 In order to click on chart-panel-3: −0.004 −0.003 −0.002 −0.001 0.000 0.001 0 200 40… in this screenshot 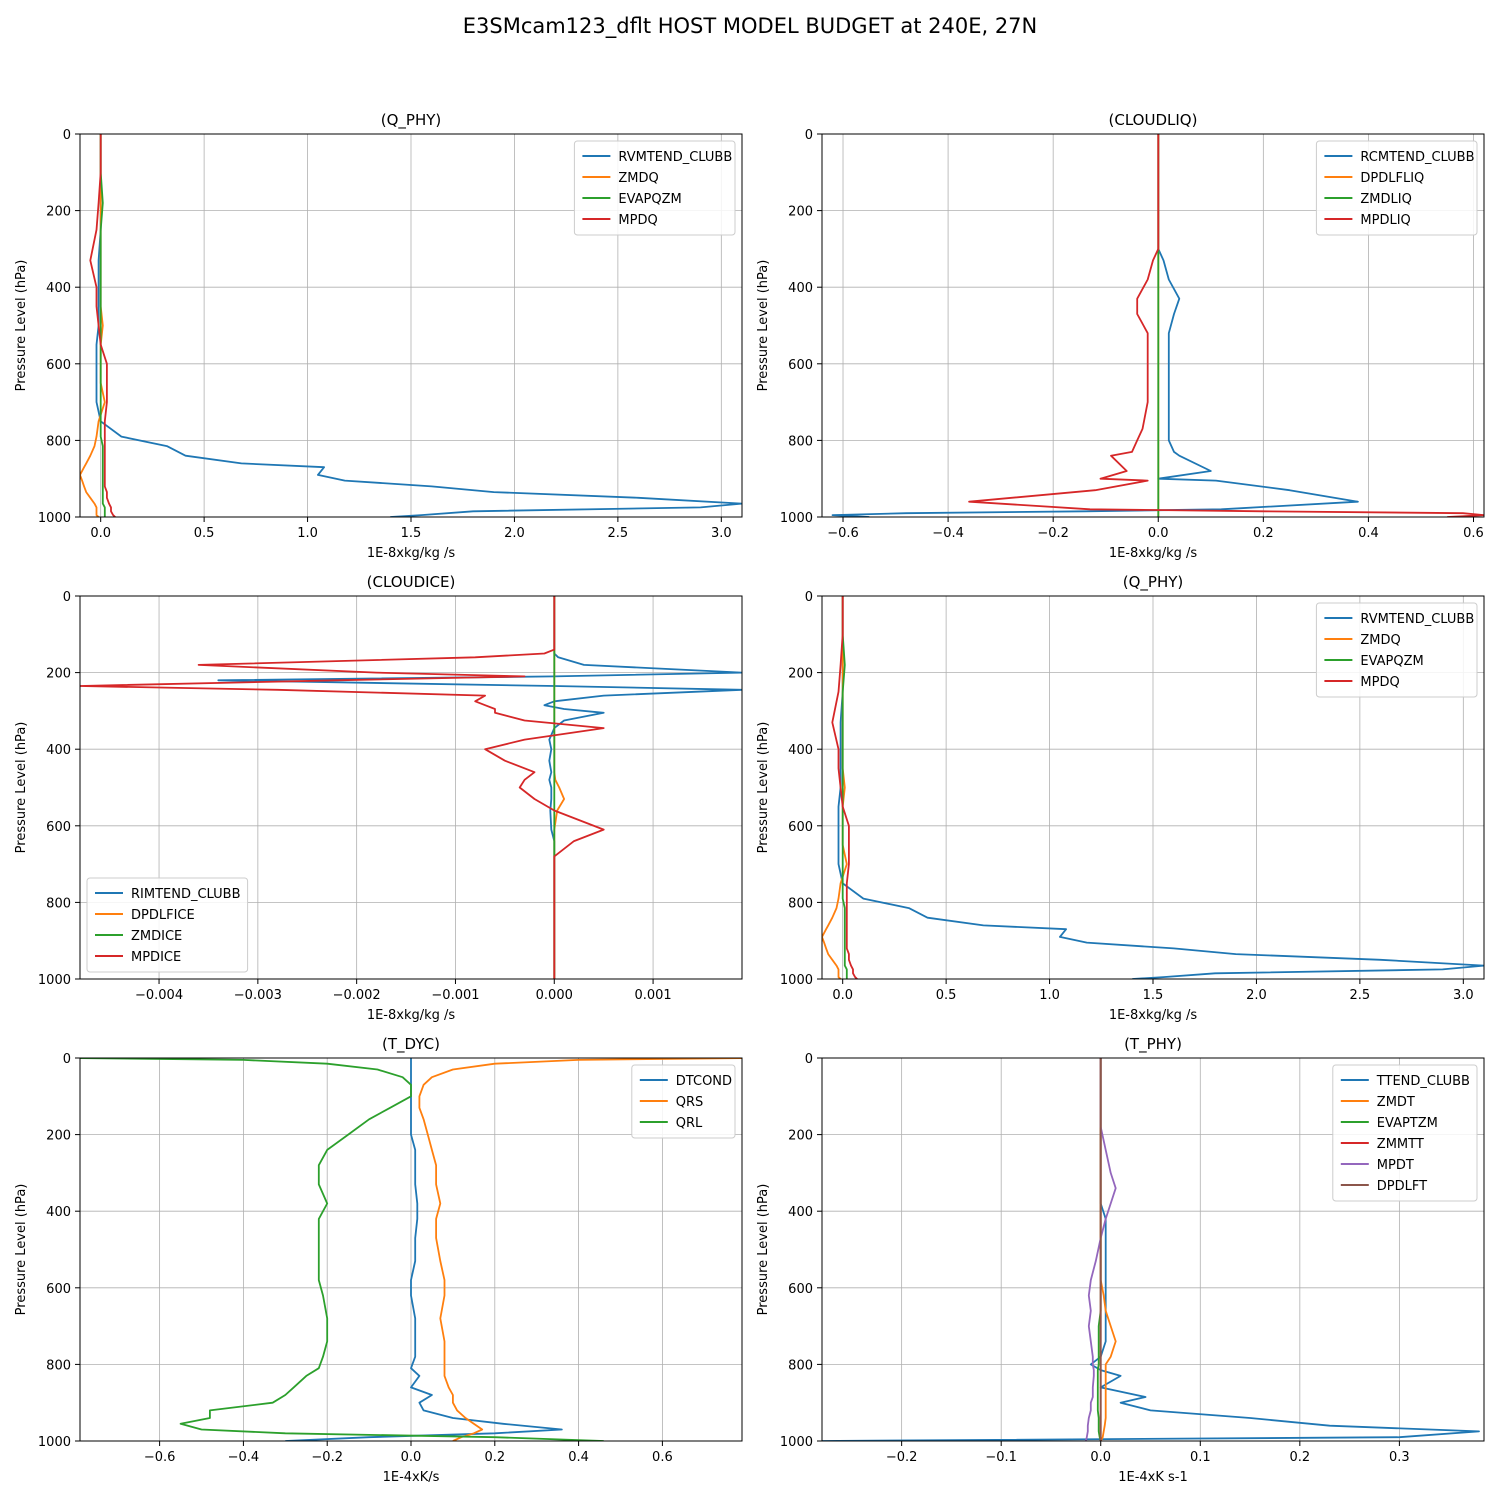, I will do `click(378, 798)`.